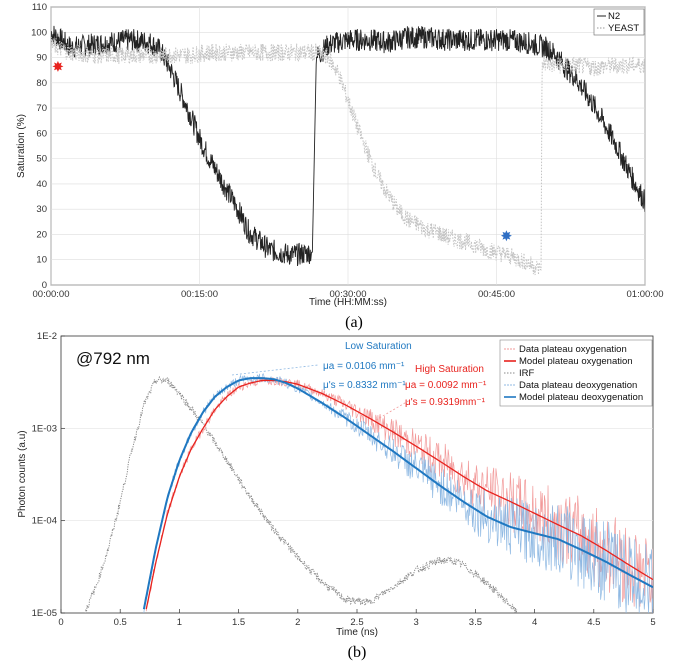 The width and height of the screenshot is (684, 662). What do you see at coordinates (44, 521) in the screenshot?
I see `y-tick-label: 1E-04` at bounding box center [44, 521].